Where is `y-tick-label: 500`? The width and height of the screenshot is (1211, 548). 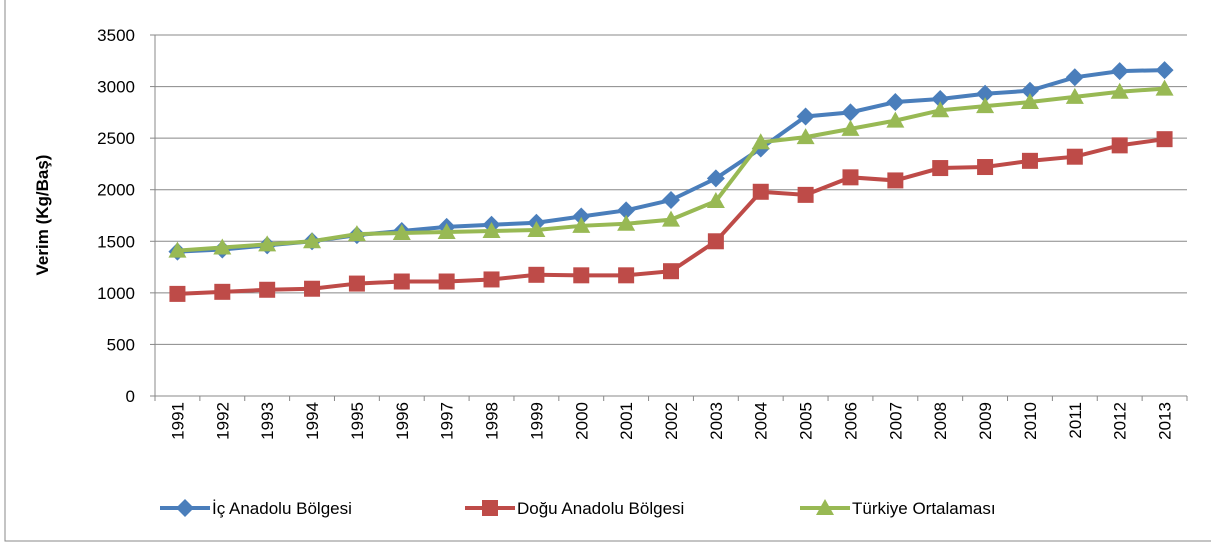 y-tick-label: 500 is located at coordinates (121, 344).